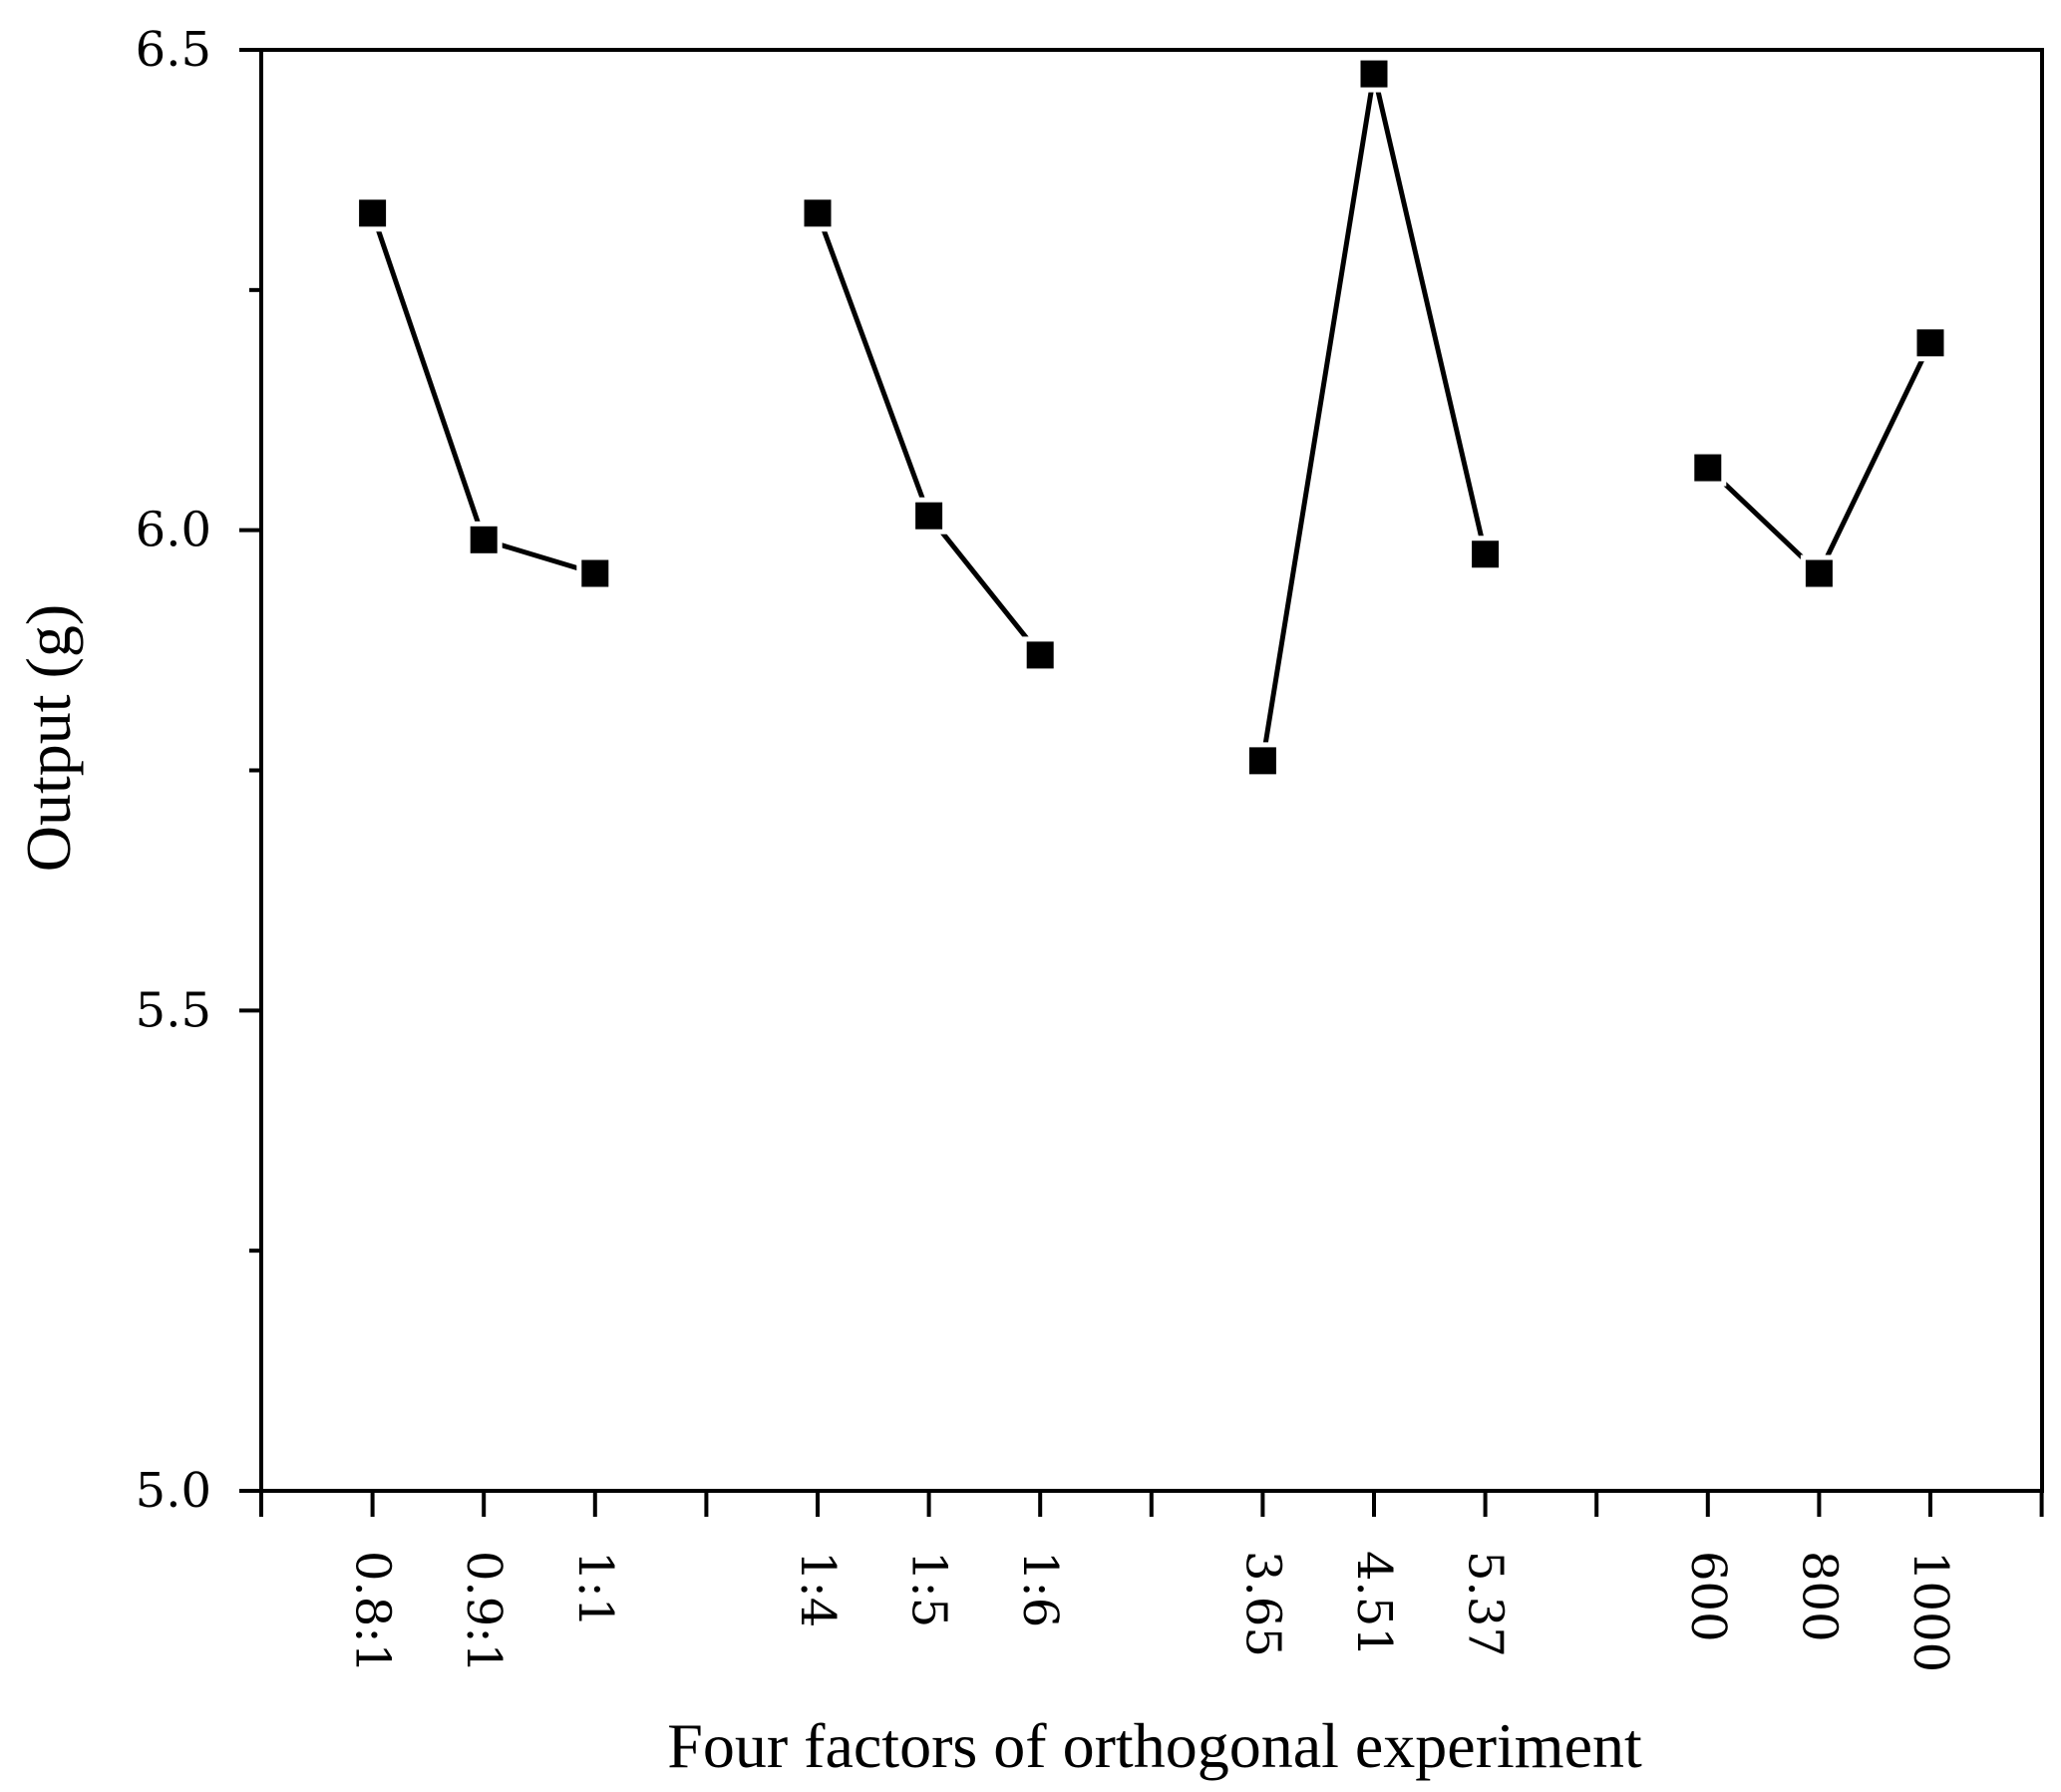 This screenshot has width=2061, height=1792. What do you see at coordinates (929, 1589) in the screenshot?
I see `x-category-label: 1:5` at bounding box center [929, 1589].